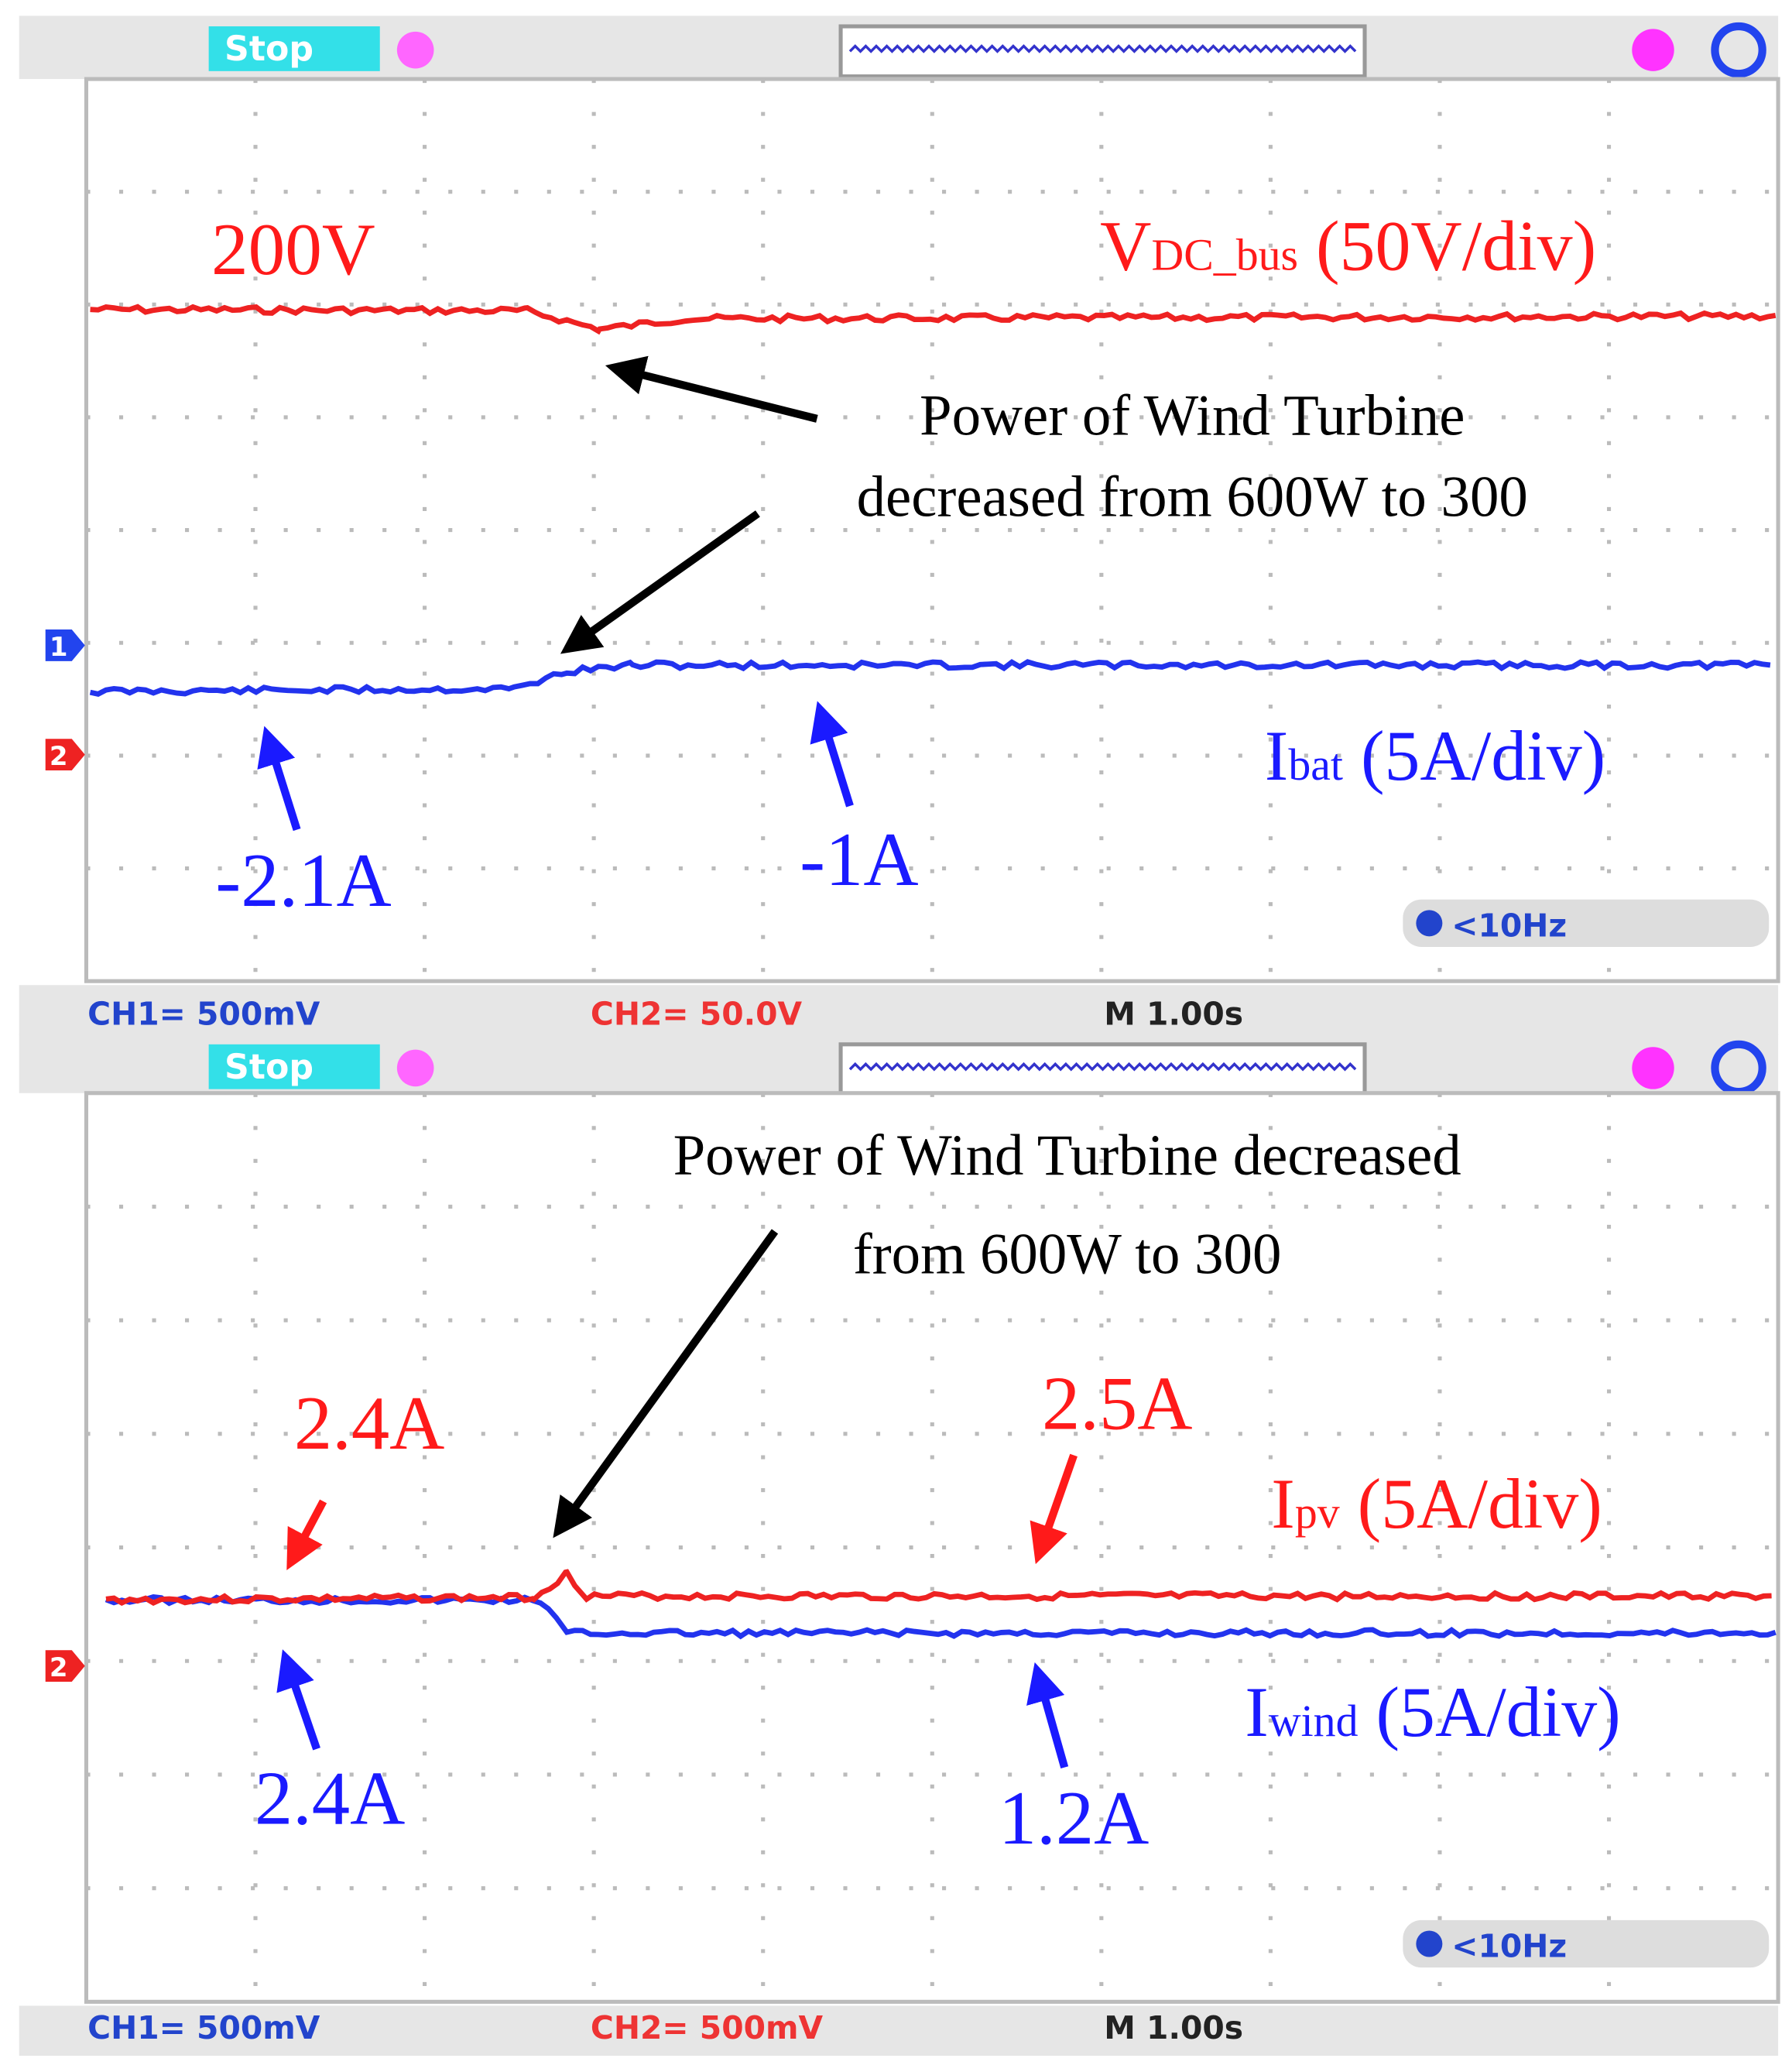 This screenshot has width=1792, height=2065. What do you see at coordinates (1067, 1255) in the screenshot?
I see `note: from 600W to 300` at bounding box center [1067, 1255].